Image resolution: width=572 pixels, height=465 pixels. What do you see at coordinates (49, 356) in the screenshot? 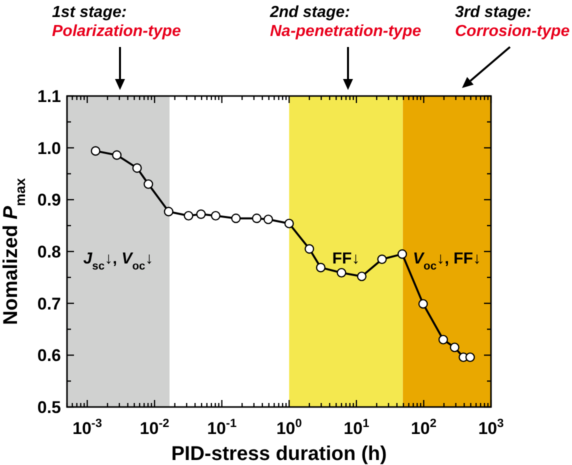
I see `y-tick-label: 0.6` at bounding box center [49, 356].